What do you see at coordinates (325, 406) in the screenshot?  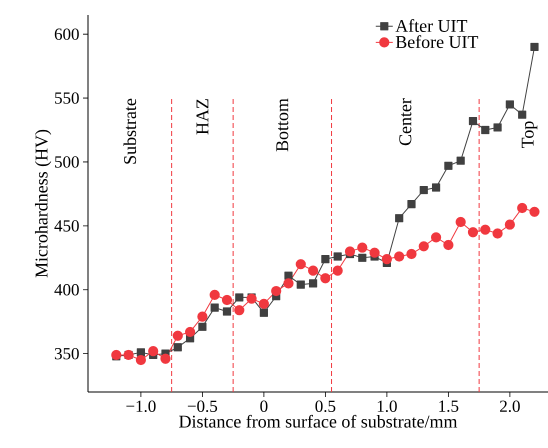 I see `x-tick-label: 0.5` at bounding box center [325, 406].